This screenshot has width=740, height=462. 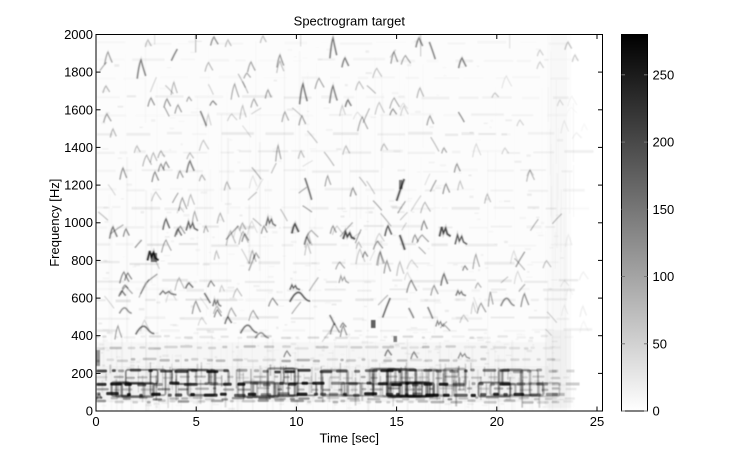 I want to click on svg-text: 50, so click(x=660, y=343).